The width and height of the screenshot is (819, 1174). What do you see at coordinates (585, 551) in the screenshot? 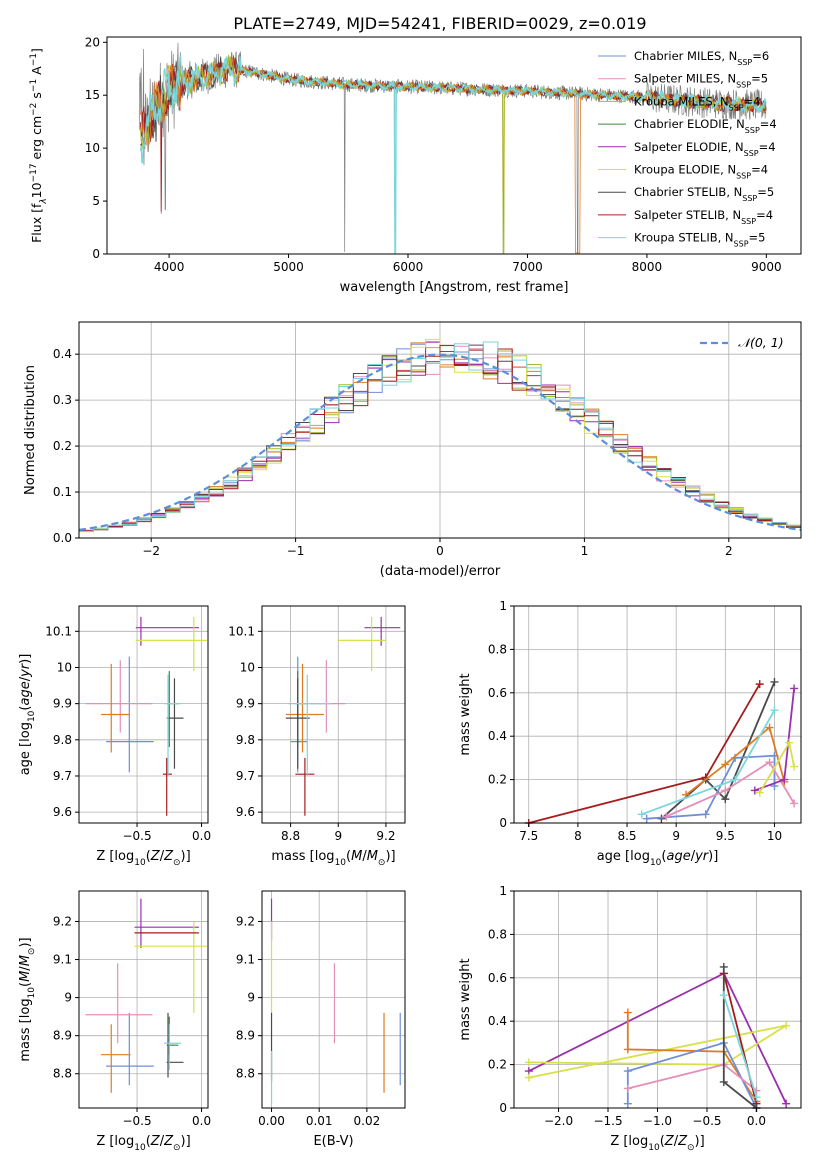
I see `x-tick-label: 1` at bounding box center [585, 551].